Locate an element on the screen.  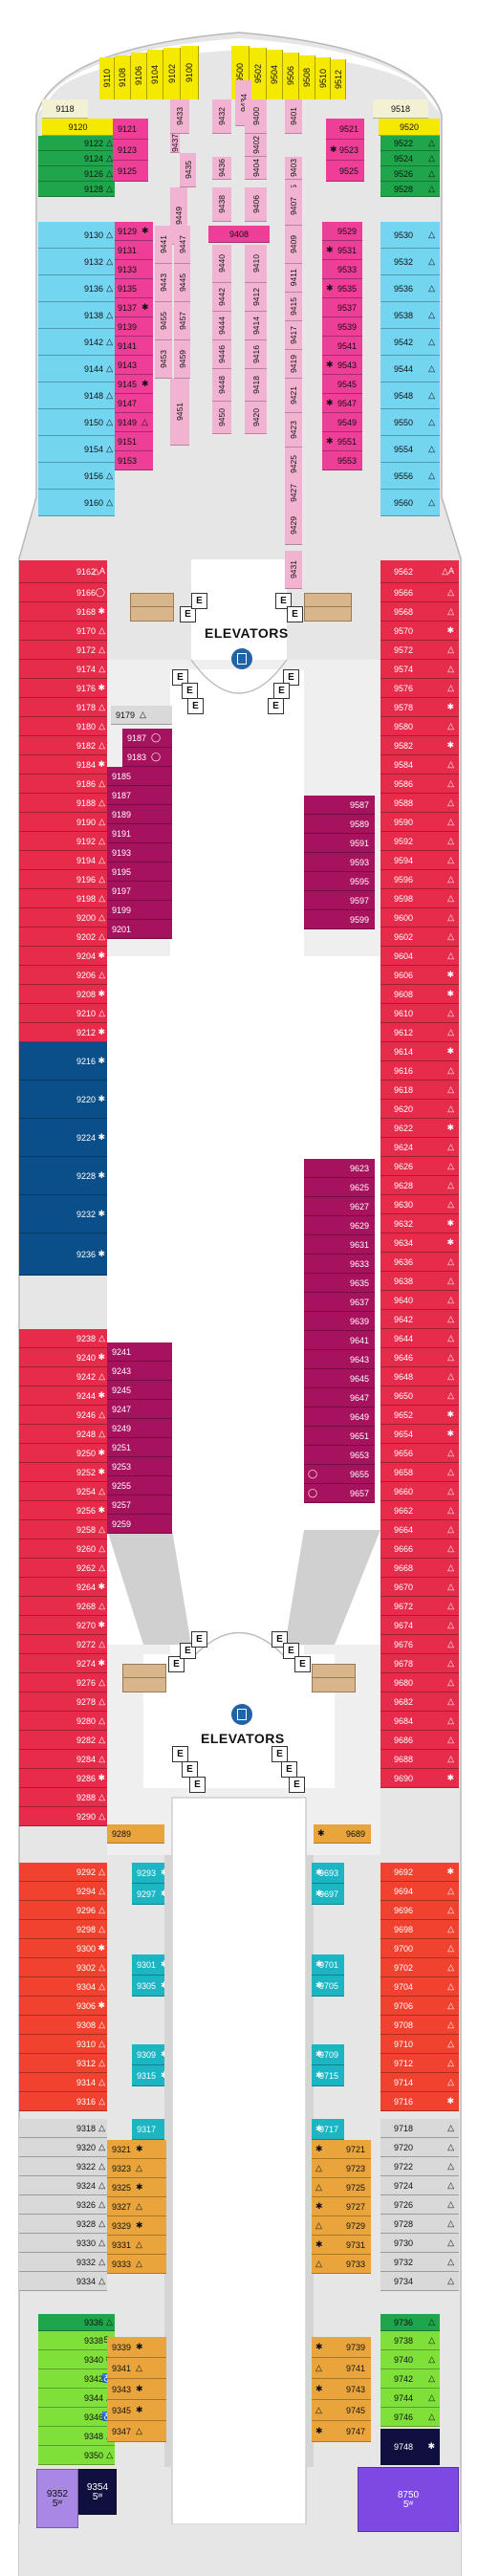
cabin-9286: 9286 ✱ is located at coordinates (63, 1778).